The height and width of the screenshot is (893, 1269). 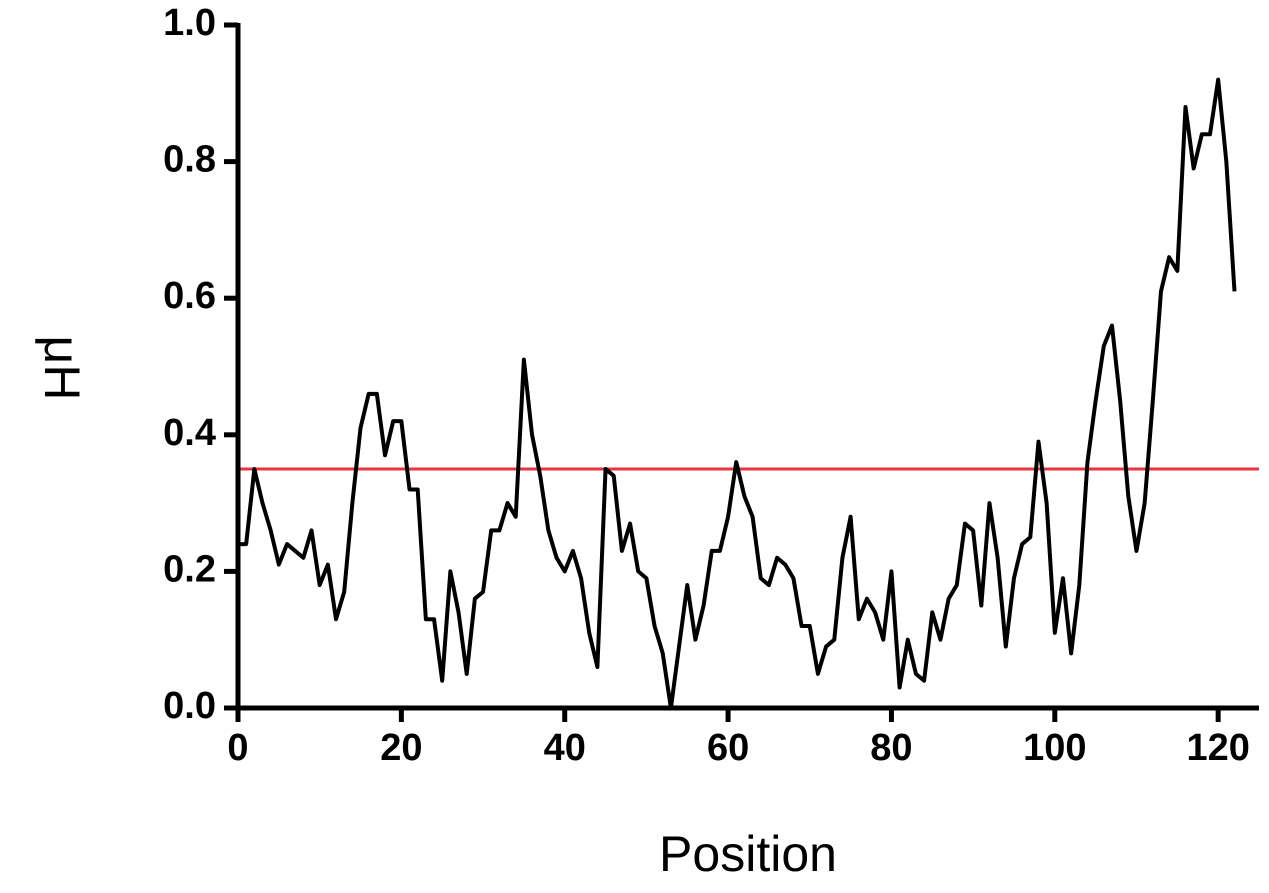 What do you see at coordinates (62, 368) in the screenshot?
I see `y-axis-title: μH` at bounding box center [62, 368].